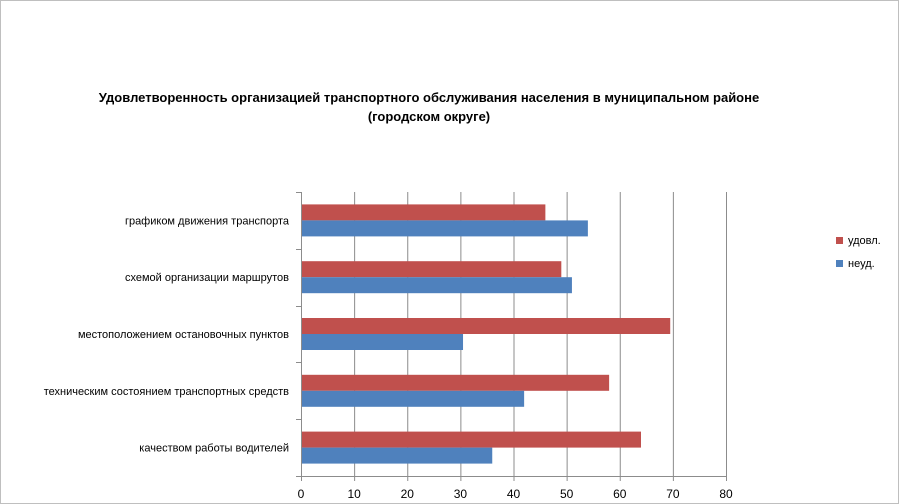  I want to click on x-tick-label-70: 70, so click(673, 494).